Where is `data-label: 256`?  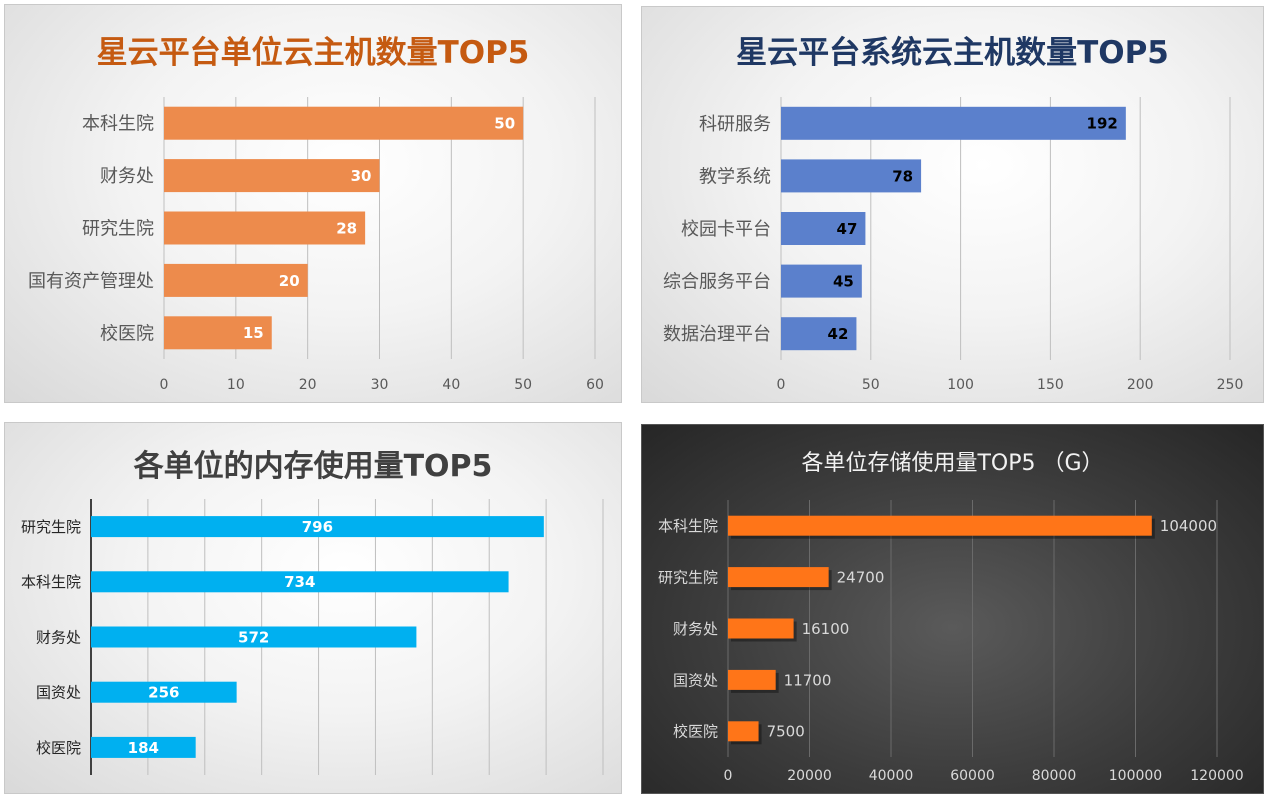 data-label: 256 is located at coordinates (163, 693).